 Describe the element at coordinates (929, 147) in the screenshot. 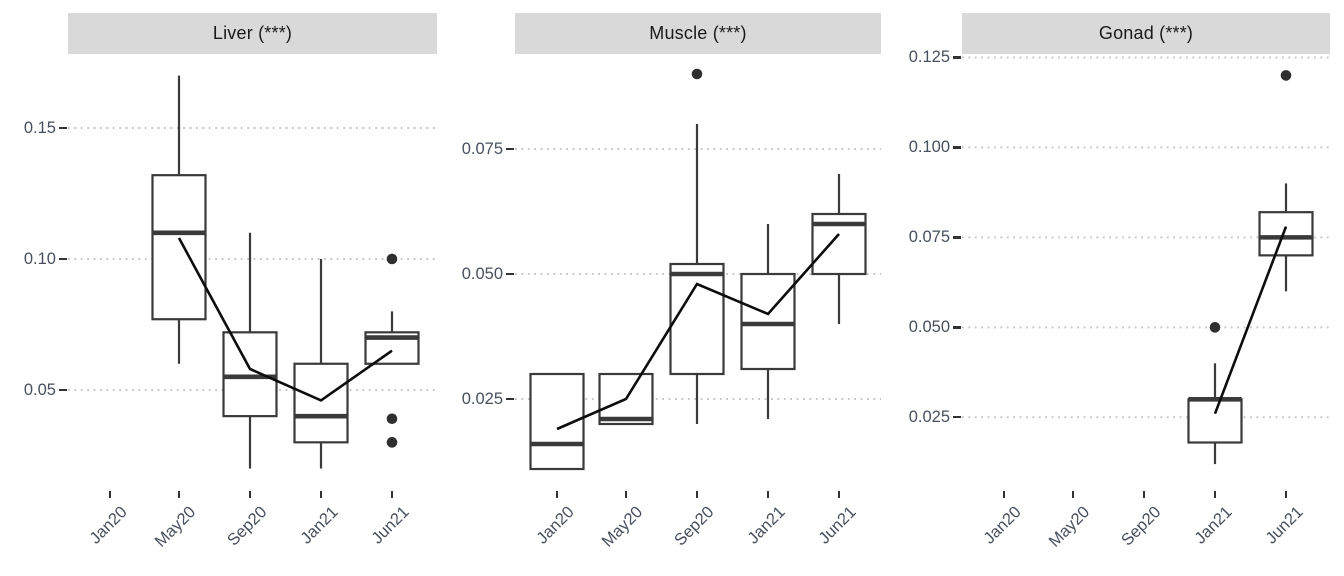

I see `y-axis-tick-label: 0.100` at that location.